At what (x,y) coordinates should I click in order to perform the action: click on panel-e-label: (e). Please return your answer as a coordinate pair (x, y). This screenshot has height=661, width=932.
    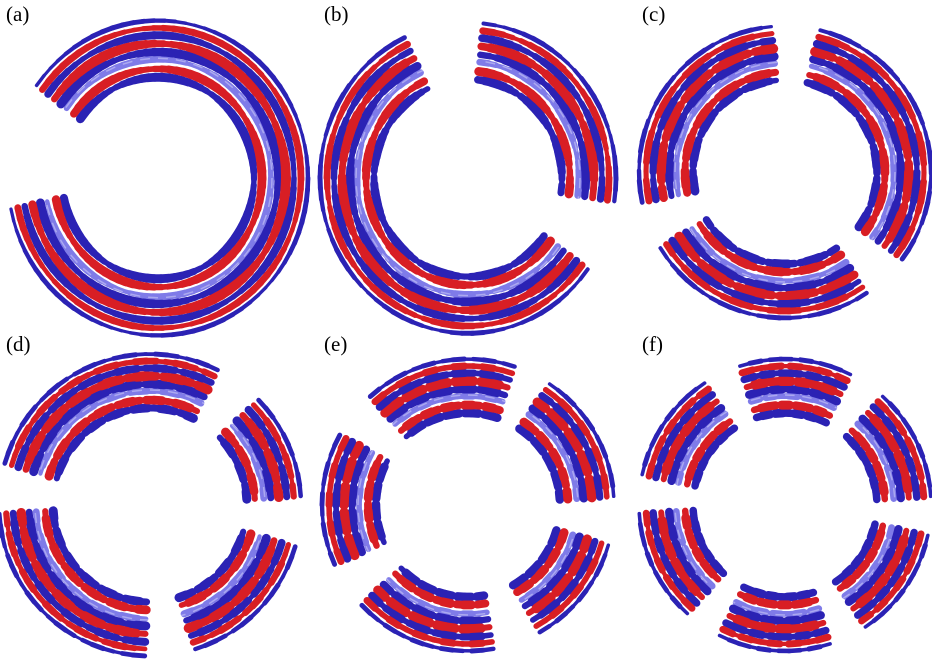
    Looking at the image, I should click on (336, 344).